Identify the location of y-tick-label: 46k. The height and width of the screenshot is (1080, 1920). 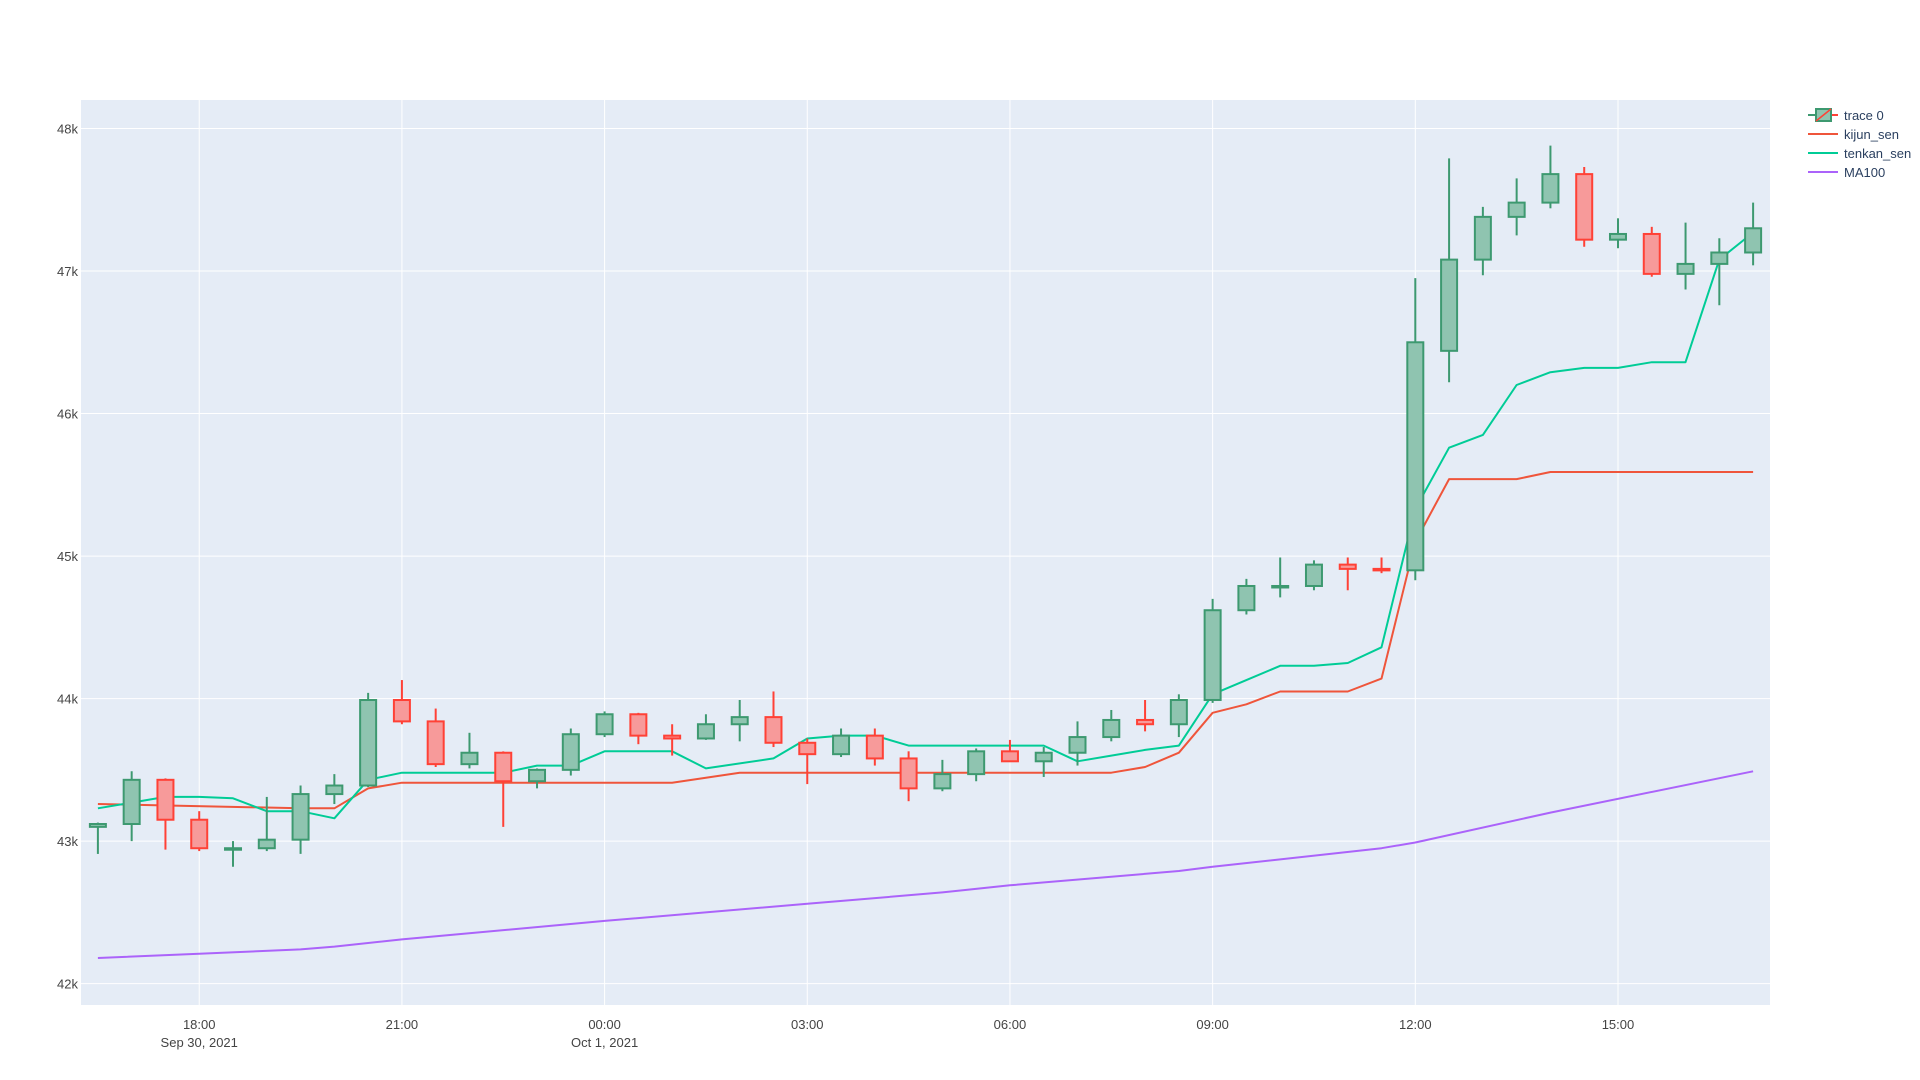
(67, 414).